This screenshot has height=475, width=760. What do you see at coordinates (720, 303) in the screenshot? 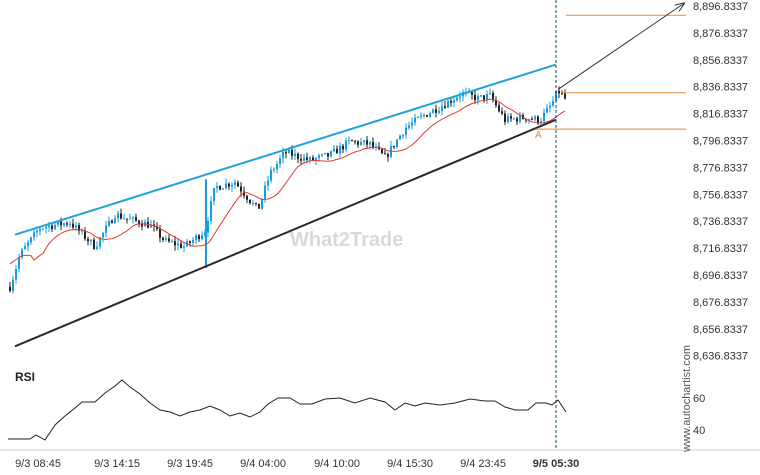
I see `price-tick-label: 8,676.8337` at bounding box center [720, 303].